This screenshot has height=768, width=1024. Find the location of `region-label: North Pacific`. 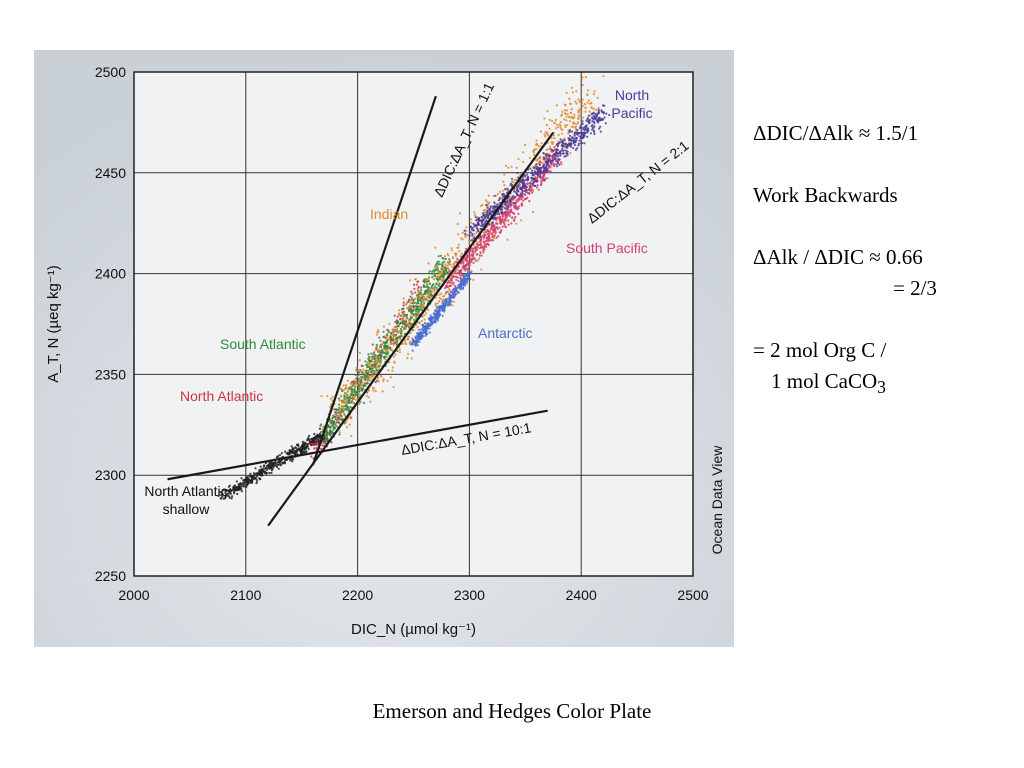

region-label: North Pacific is located at coordinates (631, 104).